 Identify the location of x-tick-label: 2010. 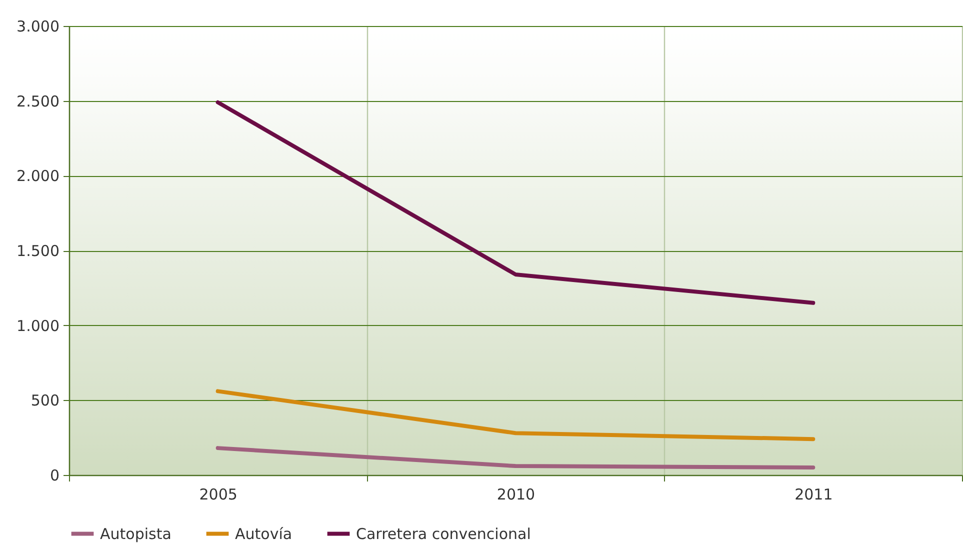
(516, 495).